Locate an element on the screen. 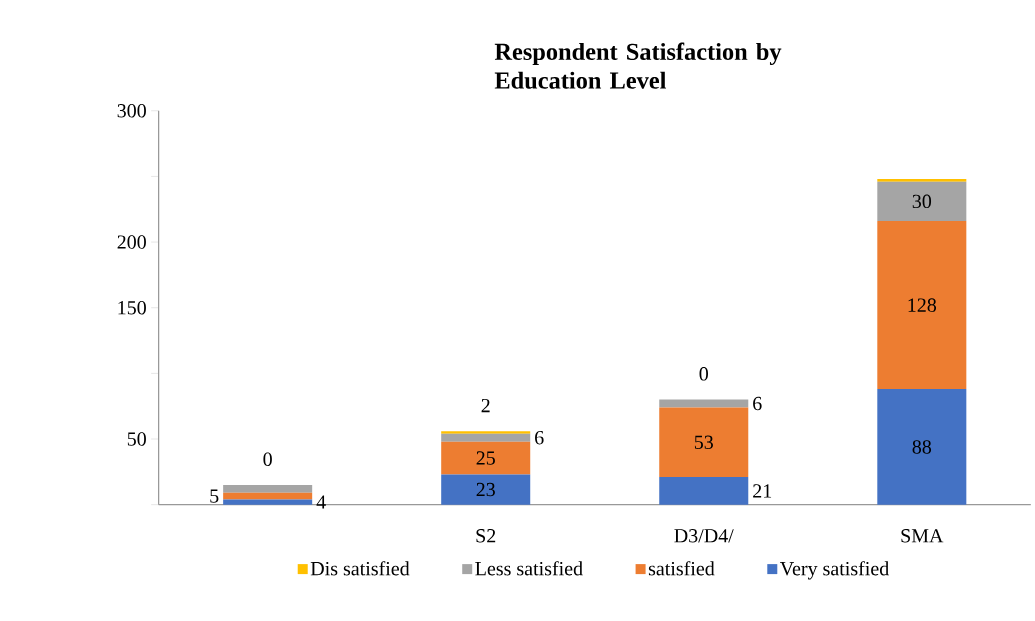  legend-label: Dis satisfied is located at coordinates (360, 568).